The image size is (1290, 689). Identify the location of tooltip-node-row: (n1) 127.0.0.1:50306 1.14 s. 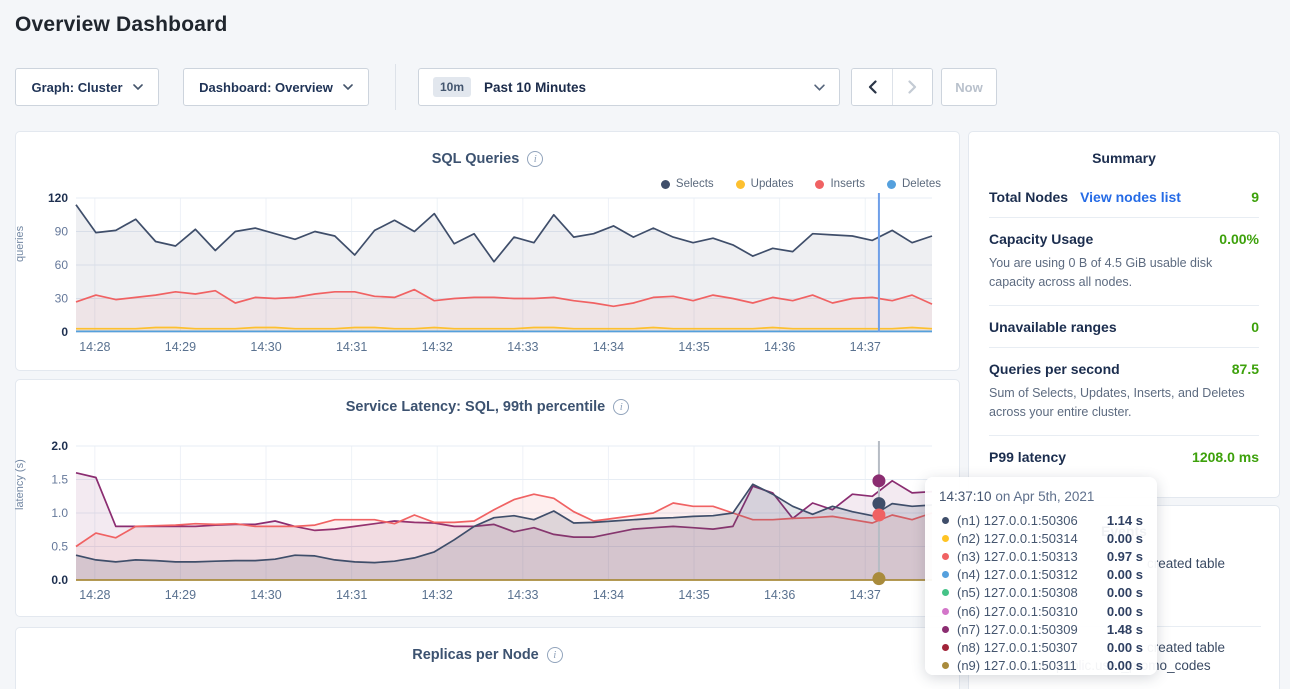
(1041, 520).